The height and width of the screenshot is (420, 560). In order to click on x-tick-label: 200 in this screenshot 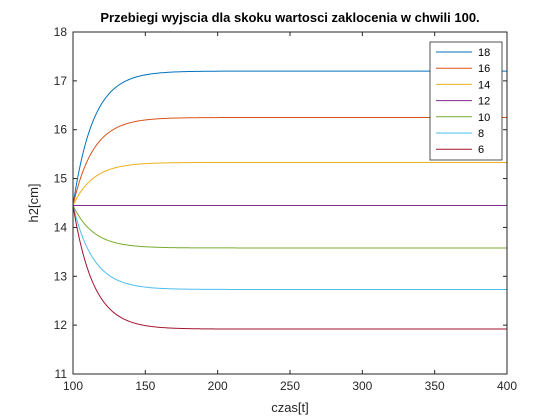, I will do `click(218, 386)`.